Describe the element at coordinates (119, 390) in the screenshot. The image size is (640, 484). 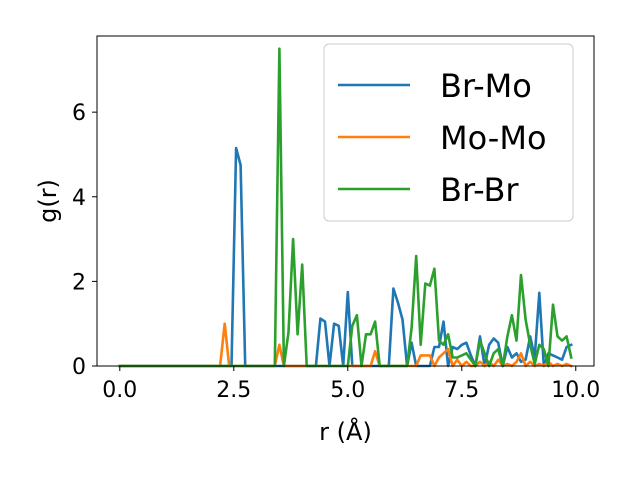
I see `x-tick-label: 0.0` at that location.